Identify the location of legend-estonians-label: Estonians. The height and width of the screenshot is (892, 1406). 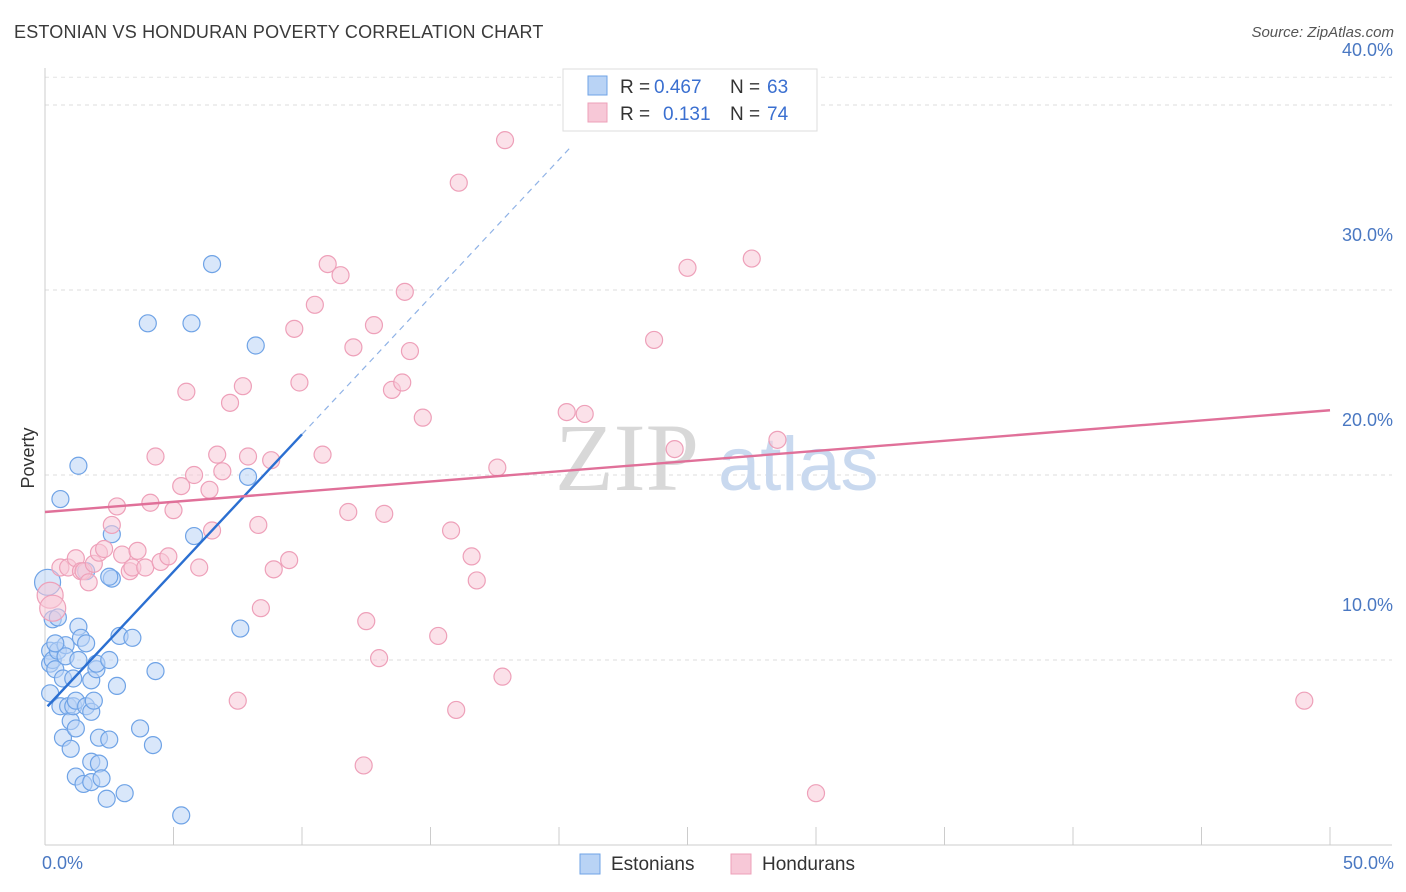
(652, 864).